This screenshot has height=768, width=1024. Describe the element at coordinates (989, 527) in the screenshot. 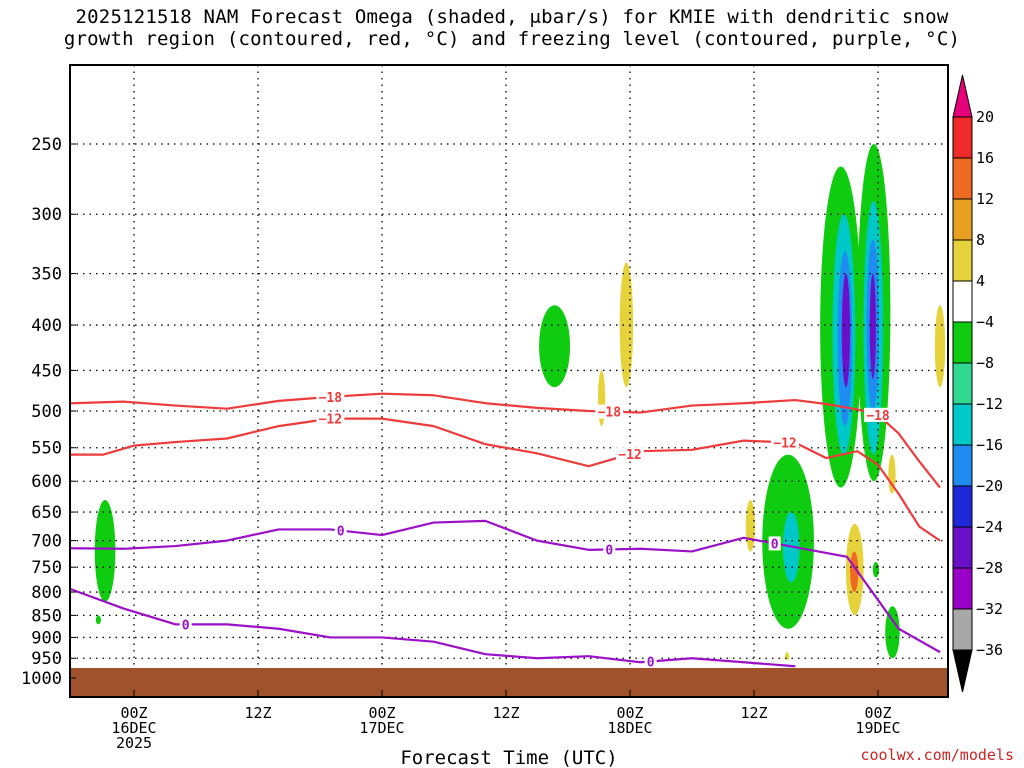

I see `colorbar-label-10: −24` at that location.